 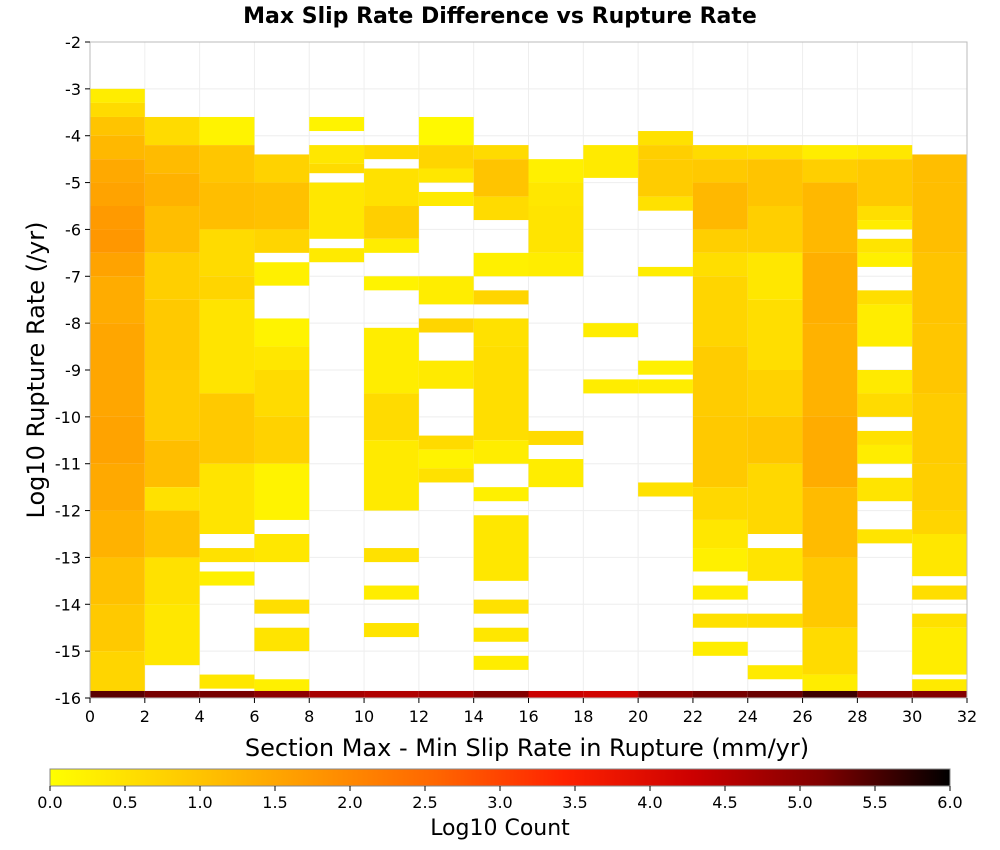 I want to click on x-tick-label: 6, so click(x=254, y=716).